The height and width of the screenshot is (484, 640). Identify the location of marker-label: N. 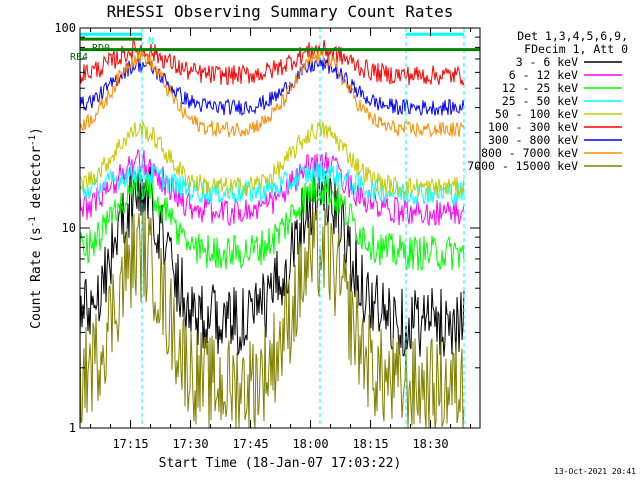
(151, 41).